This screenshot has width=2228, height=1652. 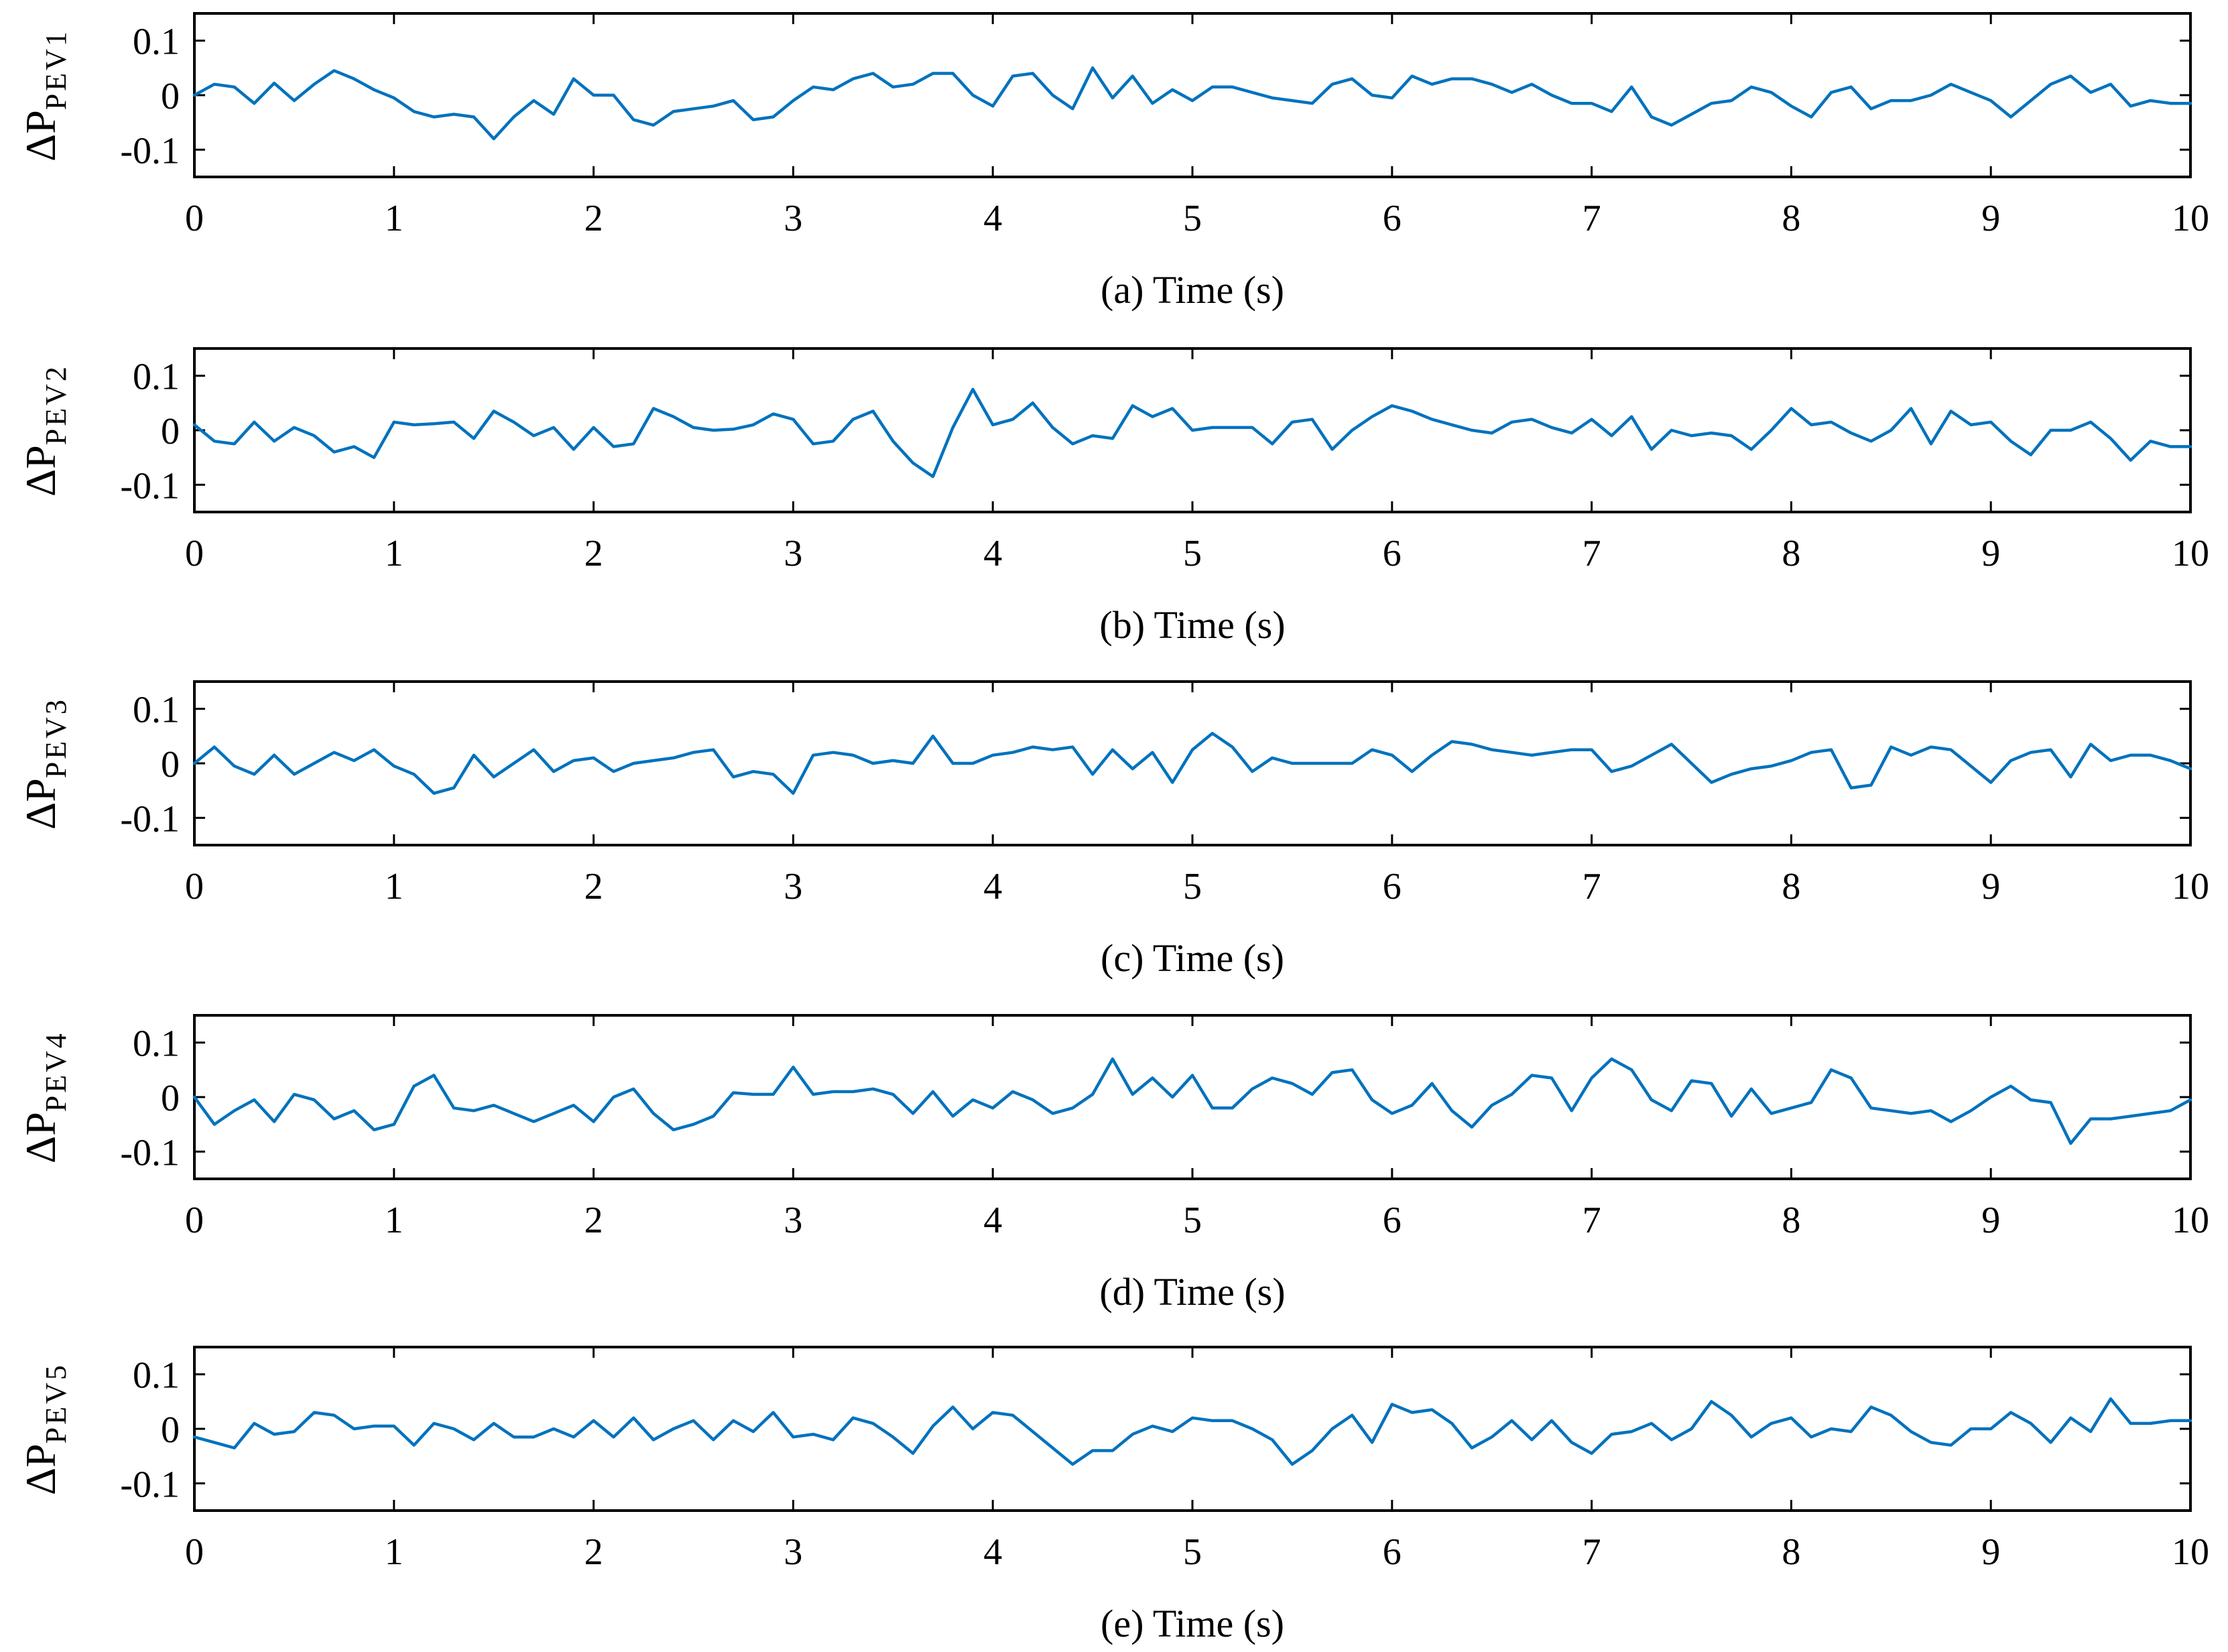 I want to click on y-axis-label: ΔPPEV1, so click(x=44, y=96).